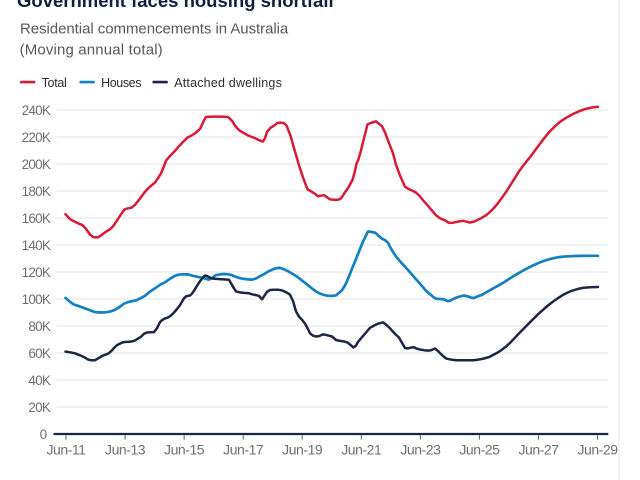 The height and width of the screenshot is (480, 640). What do you see at coordinates (121, 83) in the screenshot?
I see `svg-text: Houses` at bounding box center [121, 83].